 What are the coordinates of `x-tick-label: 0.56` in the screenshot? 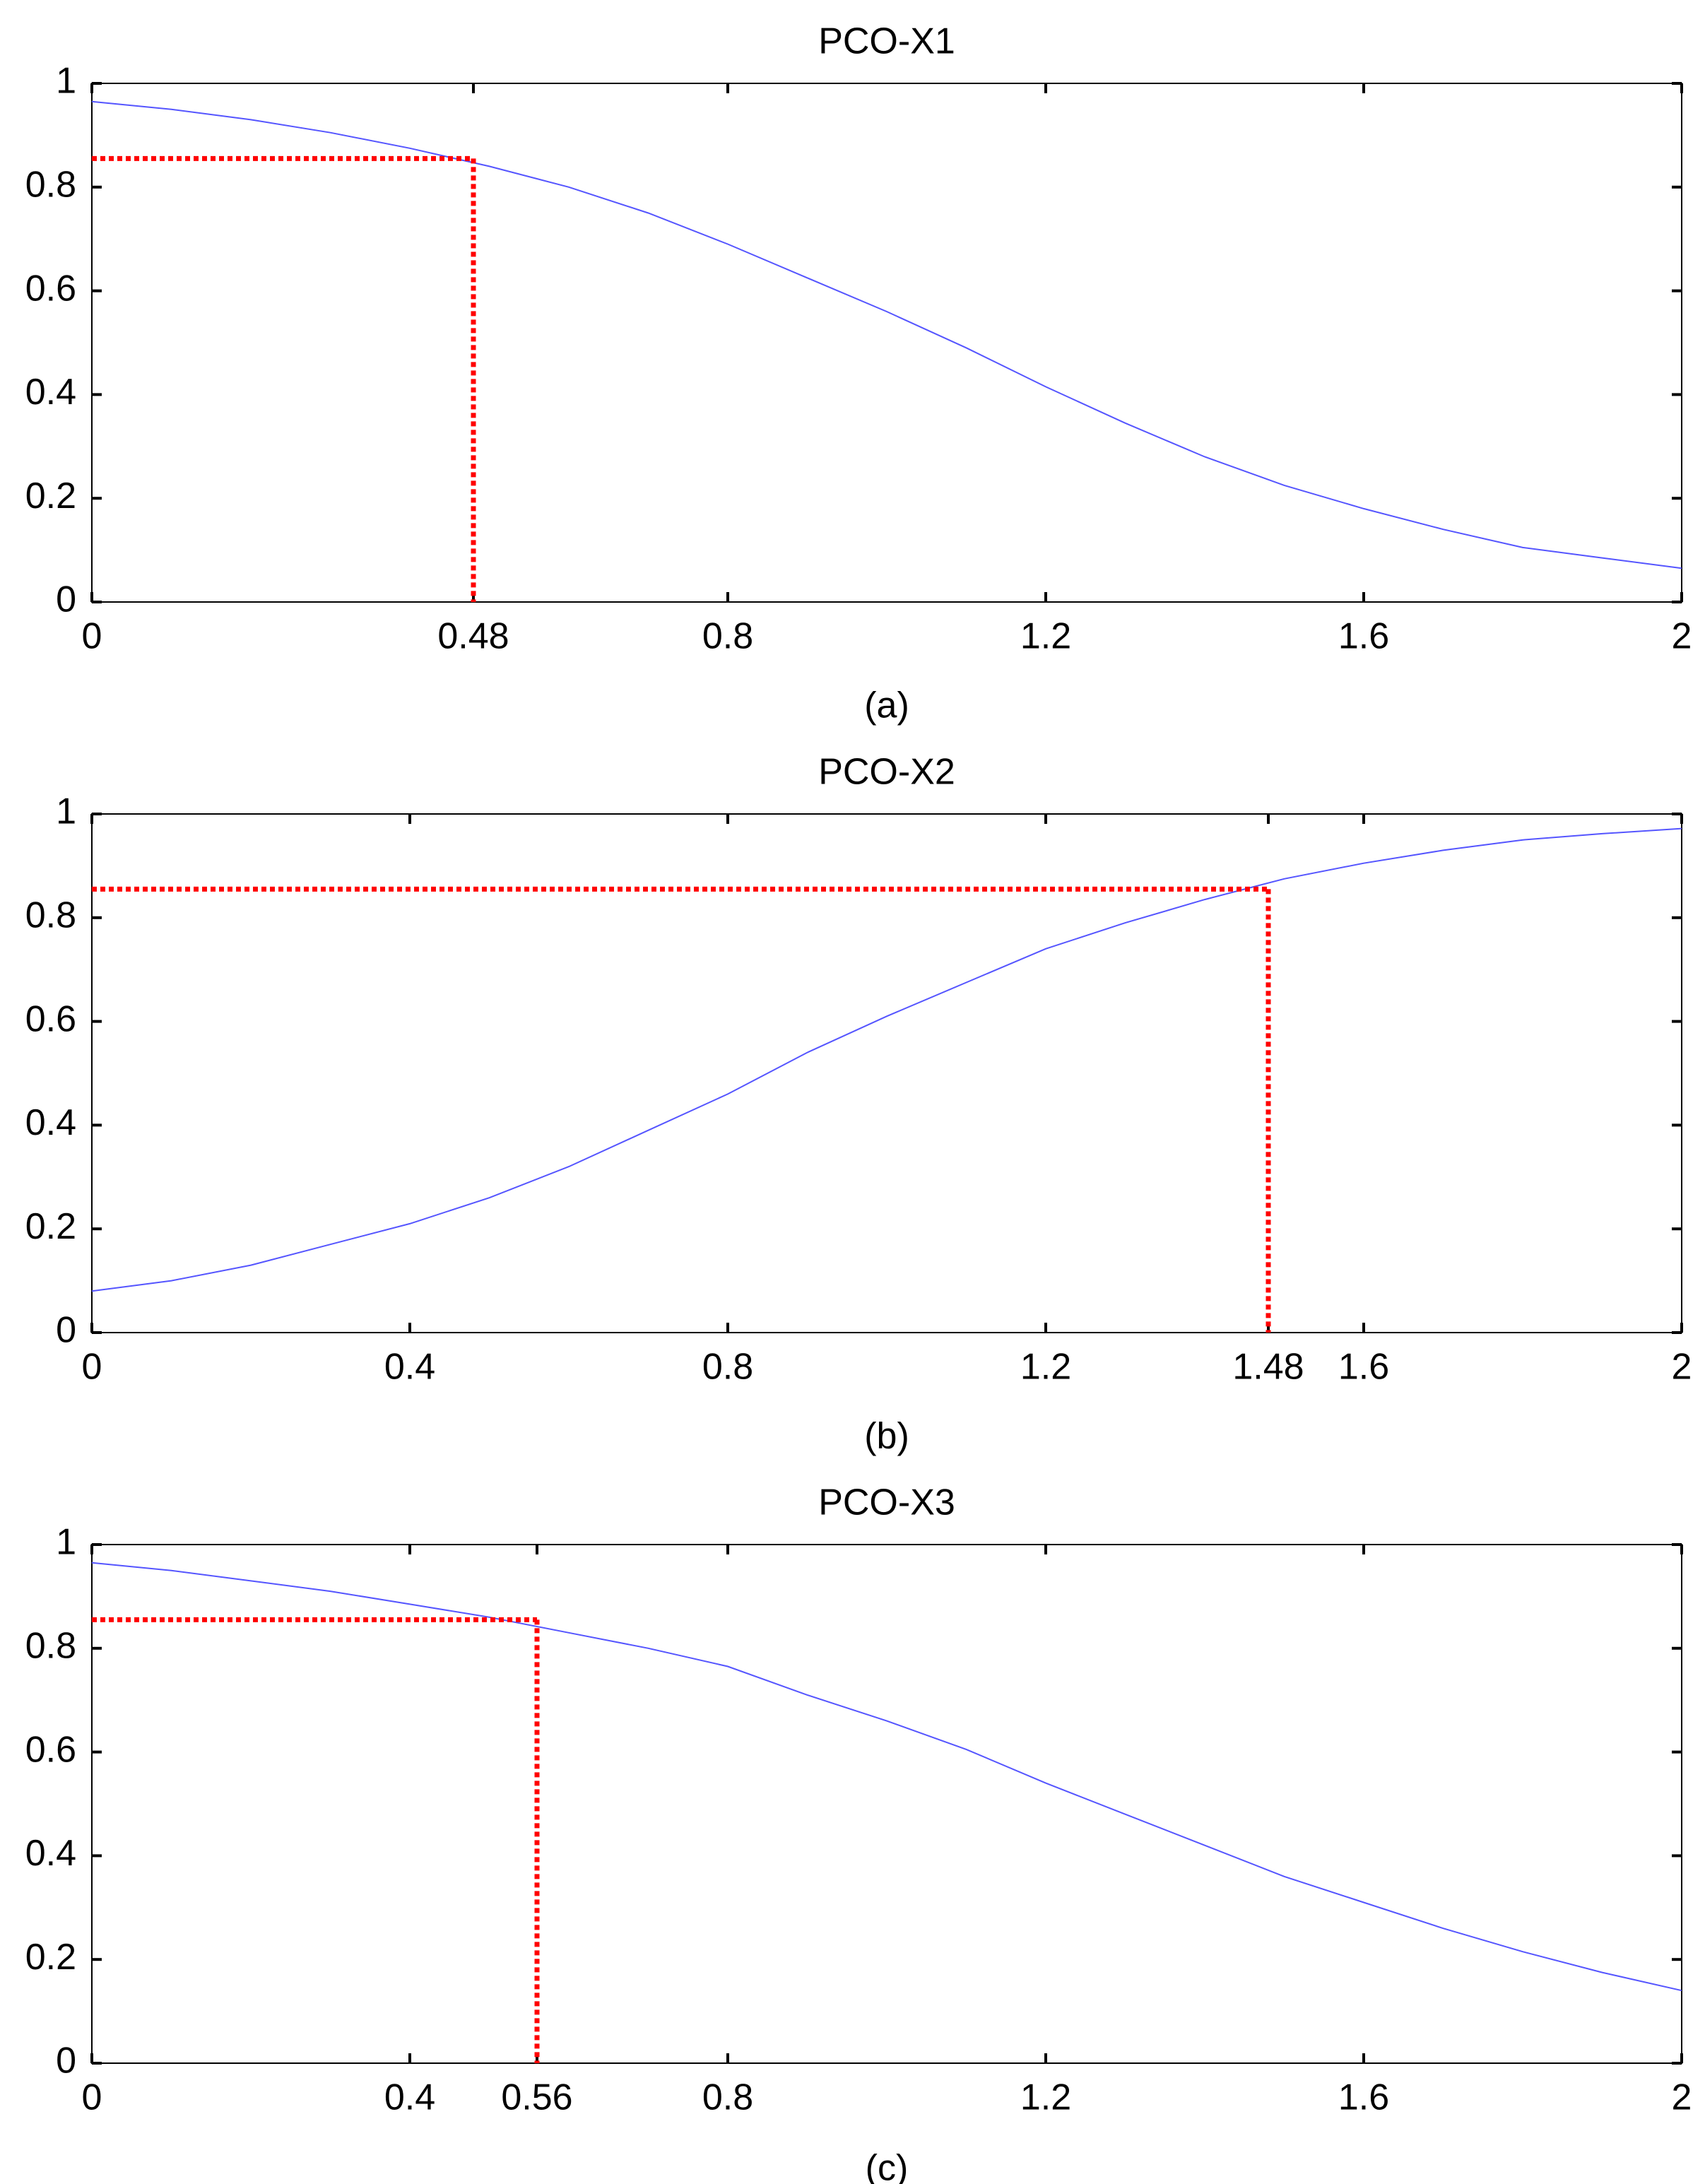 It's located at (536, 2098).